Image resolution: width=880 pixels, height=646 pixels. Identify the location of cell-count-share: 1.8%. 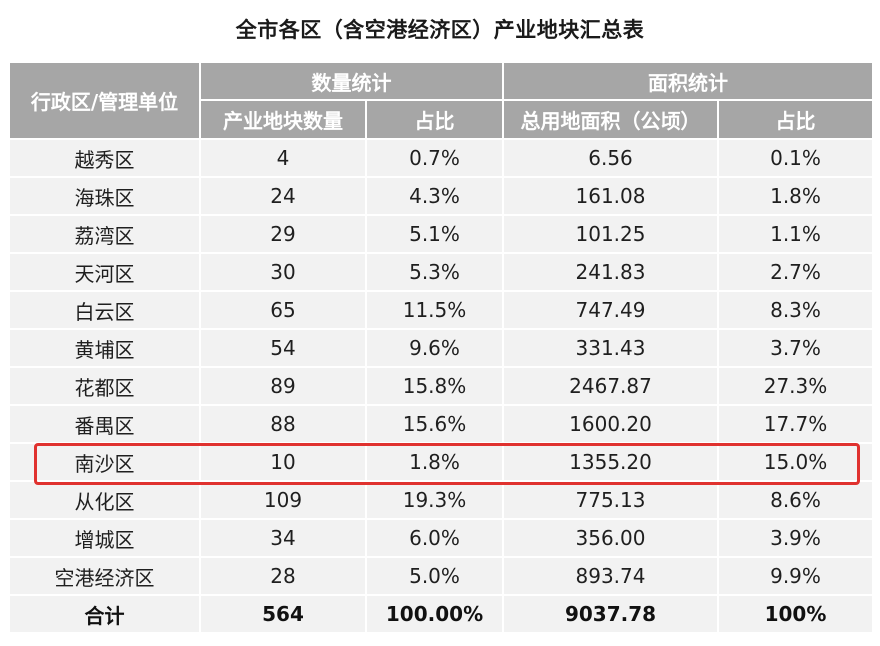
(434, 462).